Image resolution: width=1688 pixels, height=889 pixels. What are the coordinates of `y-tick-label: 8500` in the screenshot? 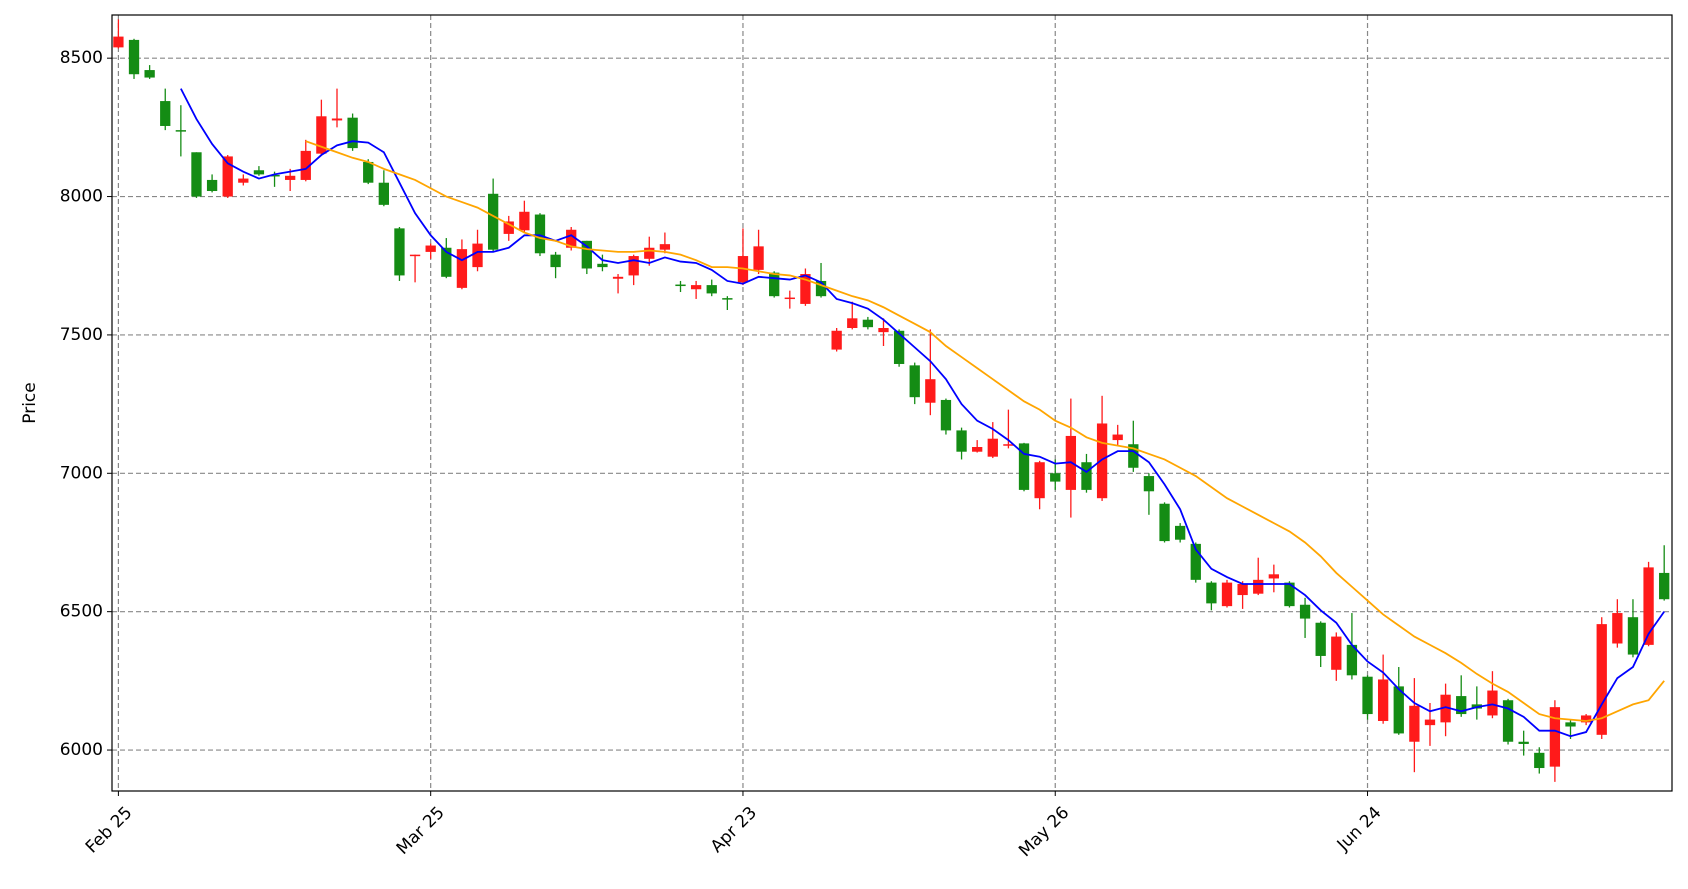 It's located at (81, 58).